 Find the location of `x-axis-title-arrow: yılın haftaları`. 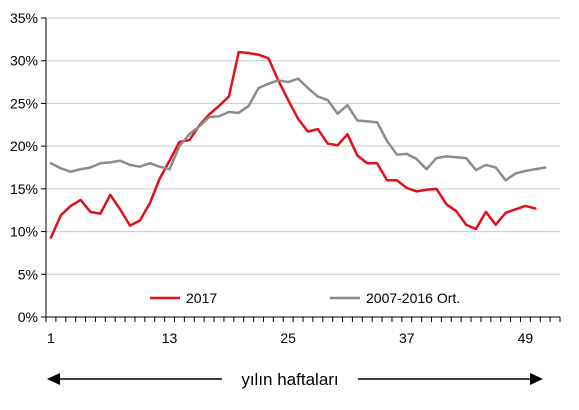

x-axis-title-arrow: yılın haftaları is located at coordinates (295, 379).